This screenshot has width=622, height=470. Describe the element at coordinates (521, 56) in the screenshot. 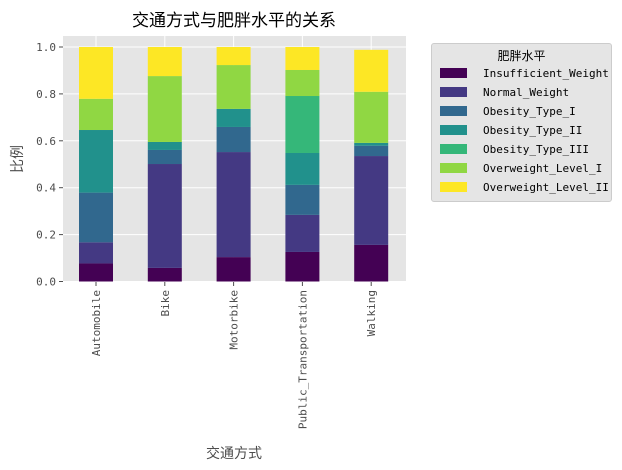

I see `legend-title: 肥胖水平` at that location.